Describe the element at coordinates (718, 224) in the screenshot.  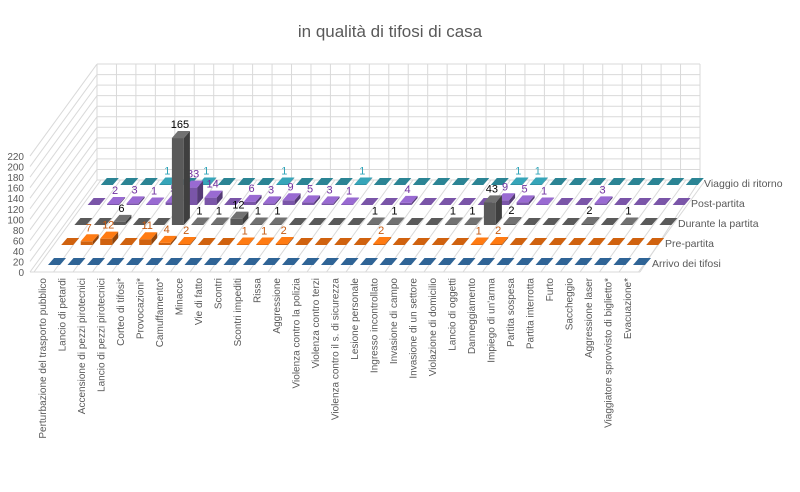
I see `series-label: Durante la partita` at that location.